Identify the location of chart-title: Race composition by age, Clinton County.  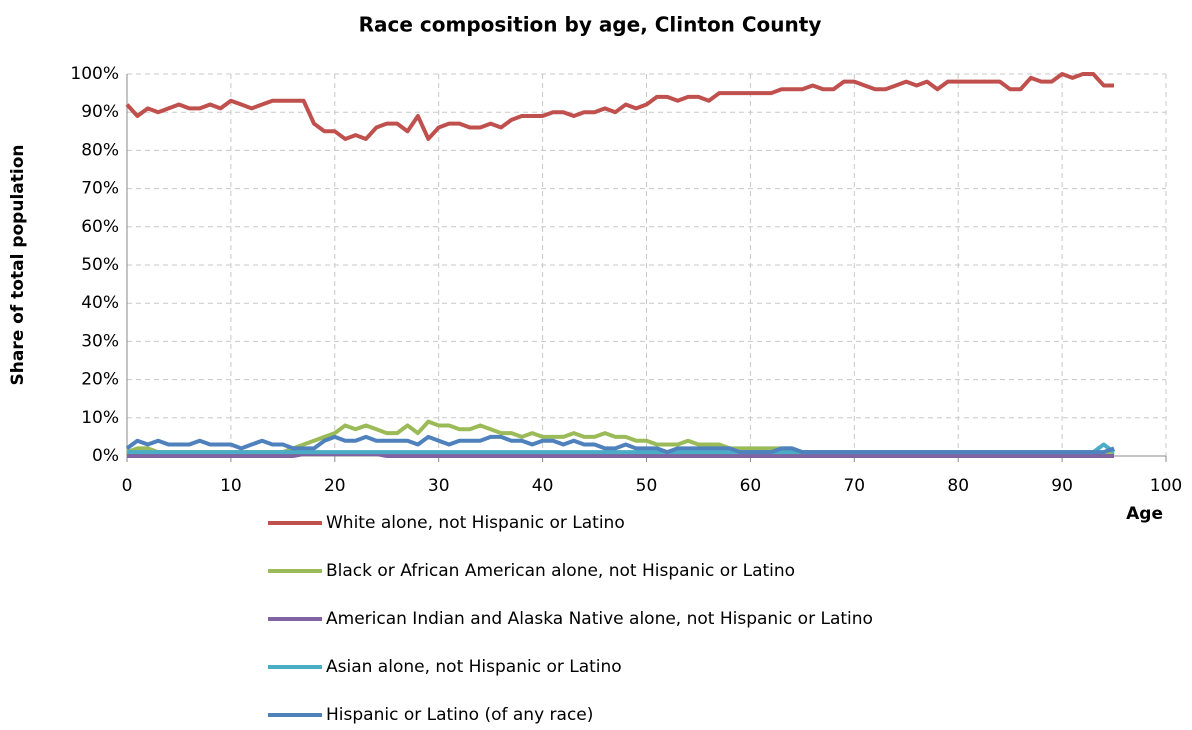
(590, 25).